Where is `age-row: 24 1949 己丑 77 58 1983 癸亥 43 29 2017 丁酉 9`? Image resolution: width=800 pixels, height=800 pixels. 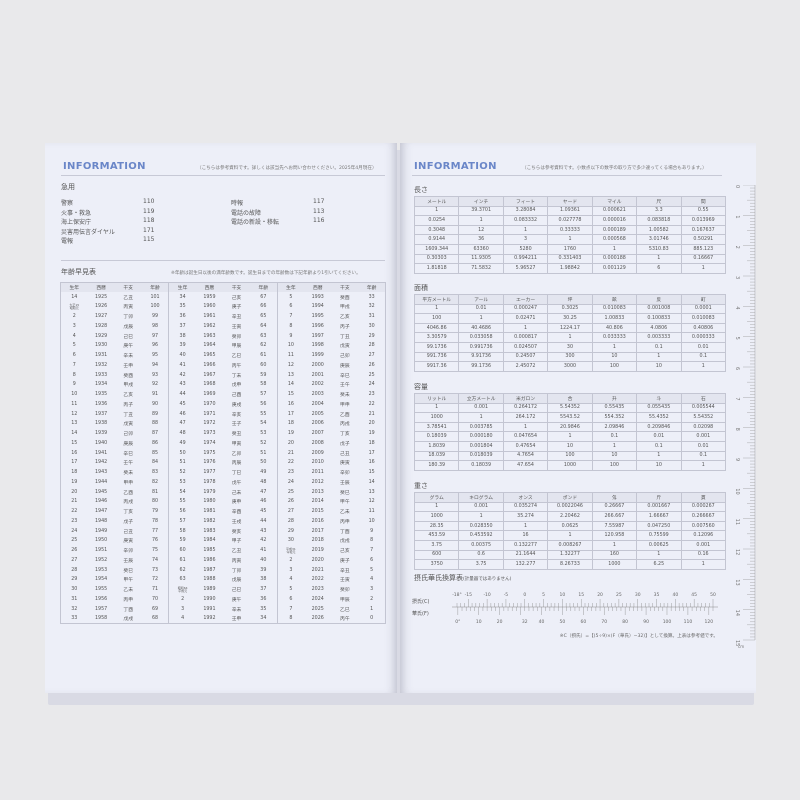 age-row: 24 1949 己丑 77 58 1983 癸亥 43 29 2017 丁酉 9 is located at coordinates (223, 531).